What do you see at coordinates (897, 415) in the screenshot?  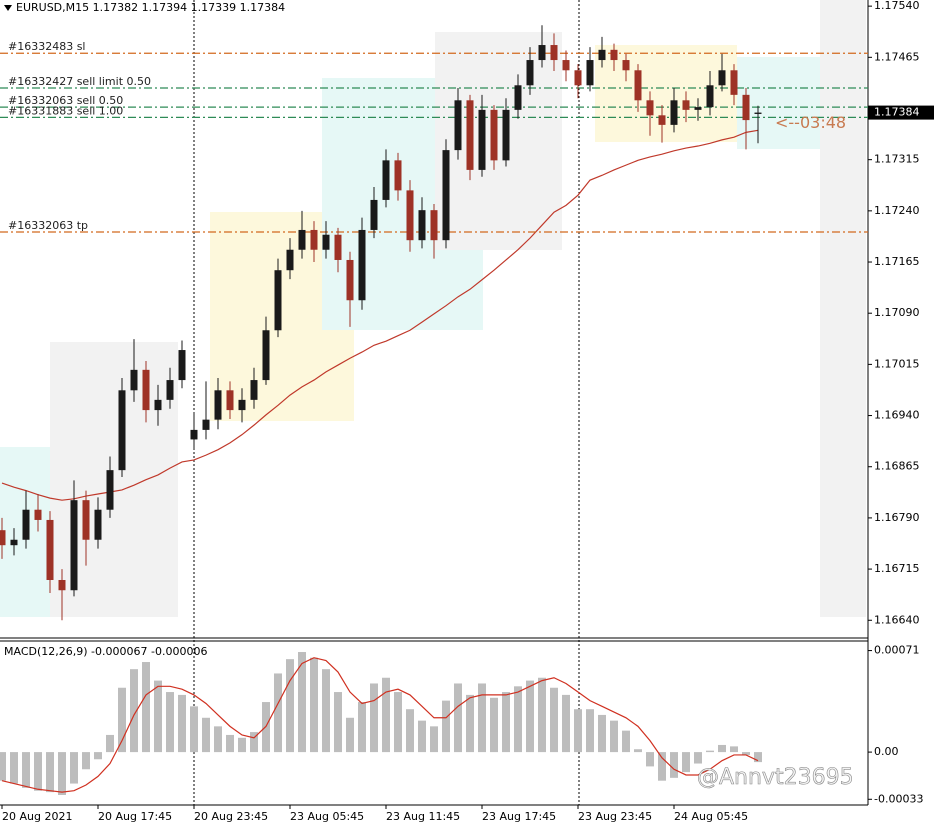 I see `y-tick-label: 1.16940` at bounding box center [897, 415].